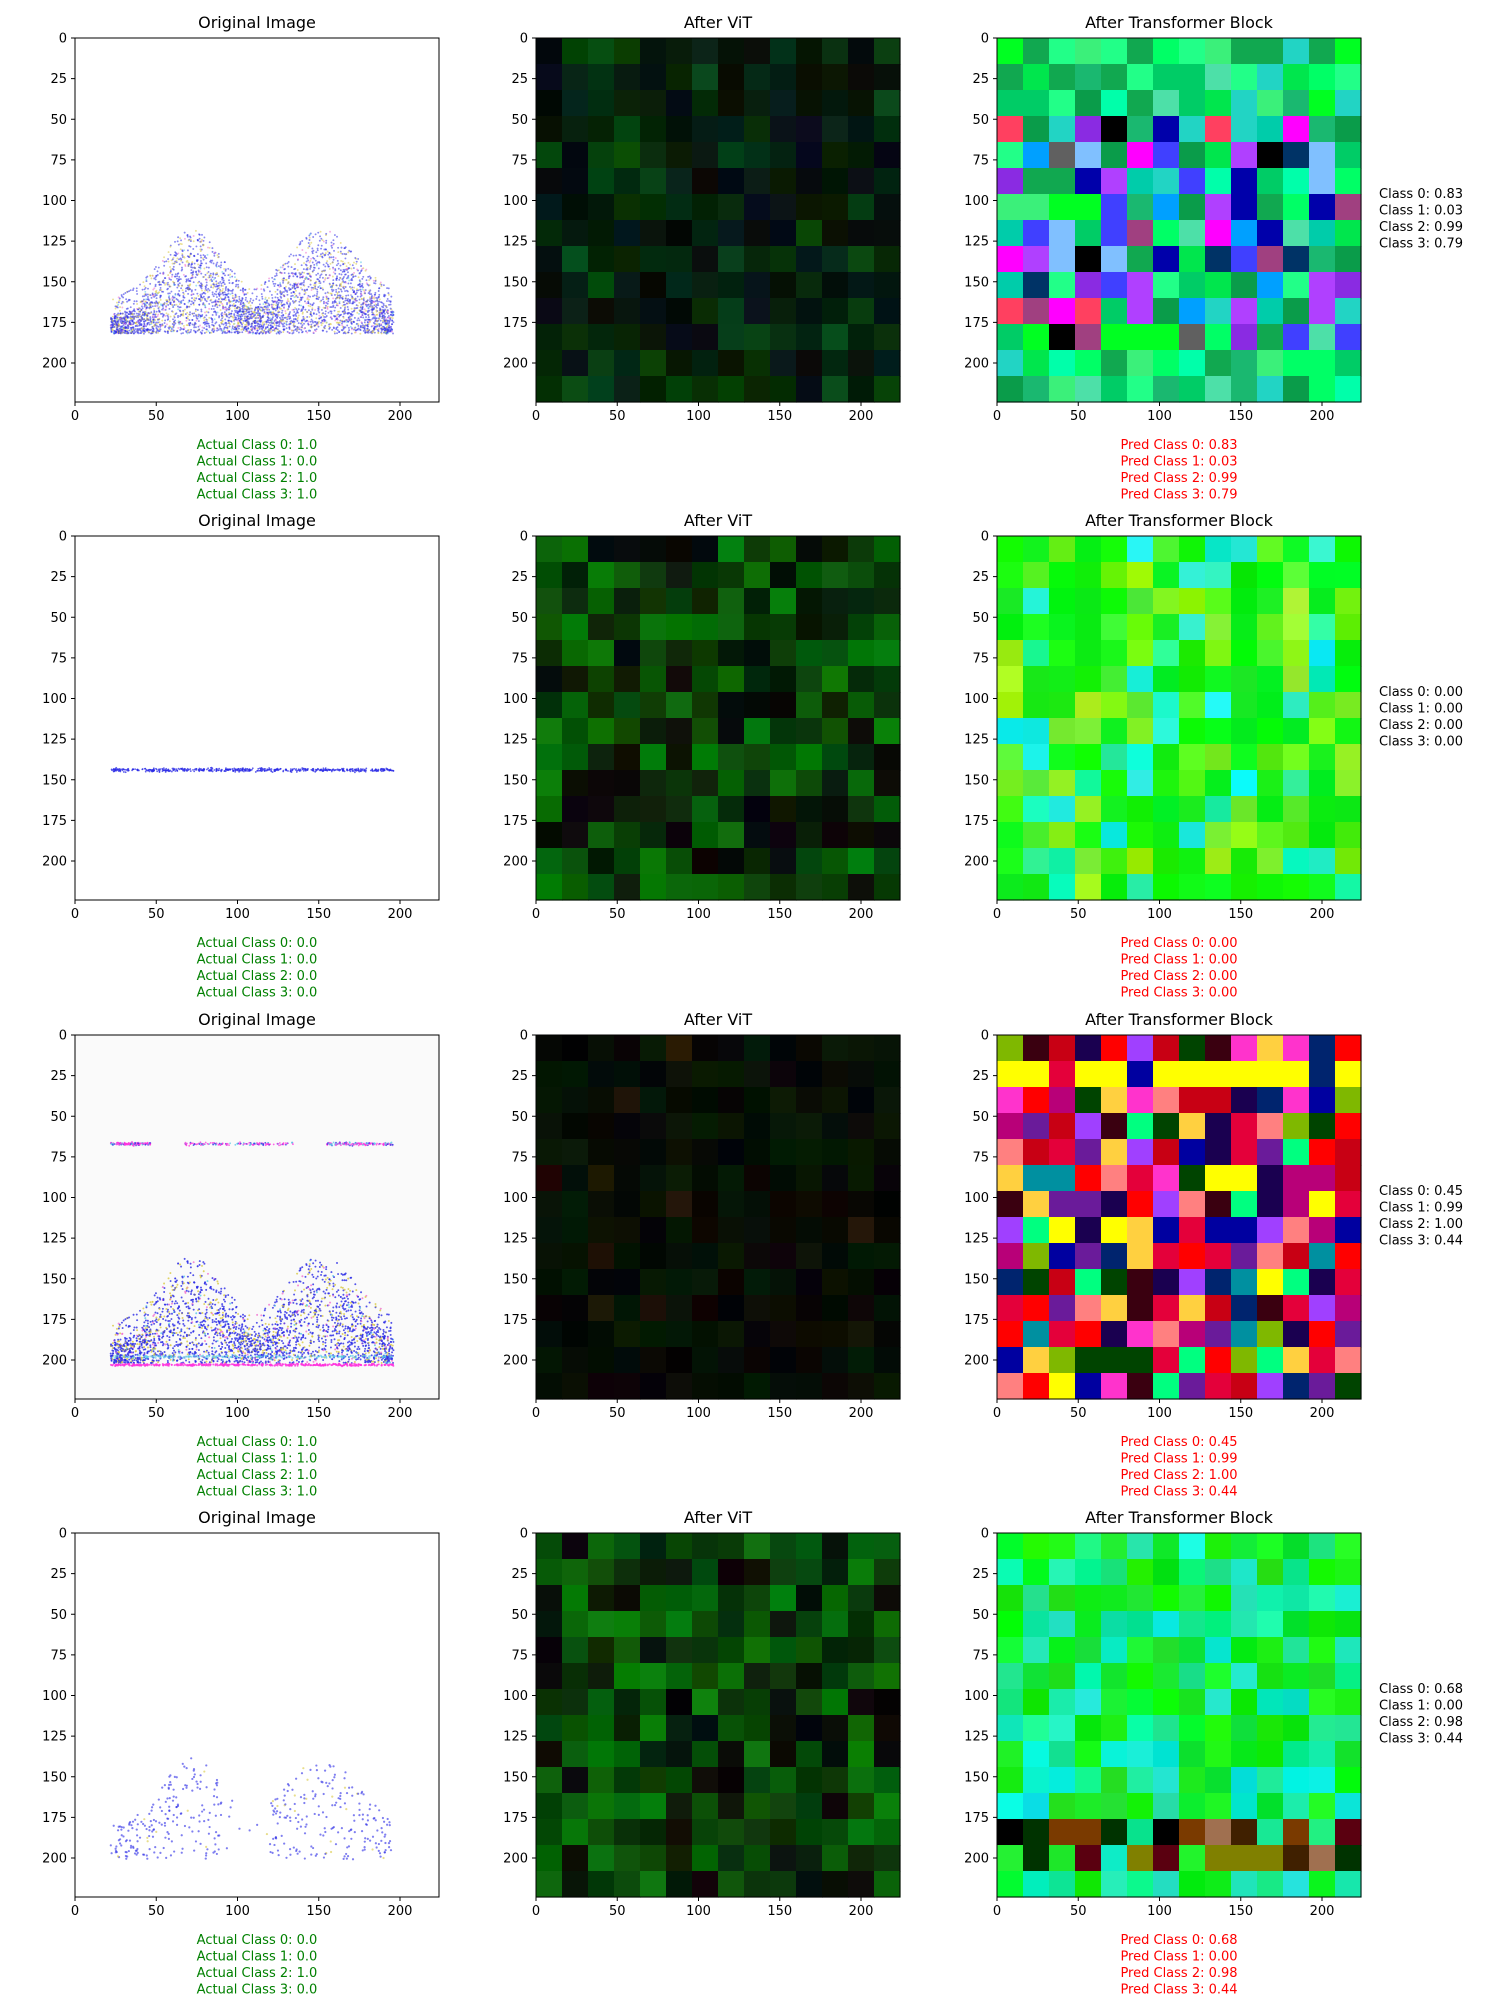  Describe the element at coordinates (861, 416) in the screenshot. I see `x-tick-label: 200` at that location.